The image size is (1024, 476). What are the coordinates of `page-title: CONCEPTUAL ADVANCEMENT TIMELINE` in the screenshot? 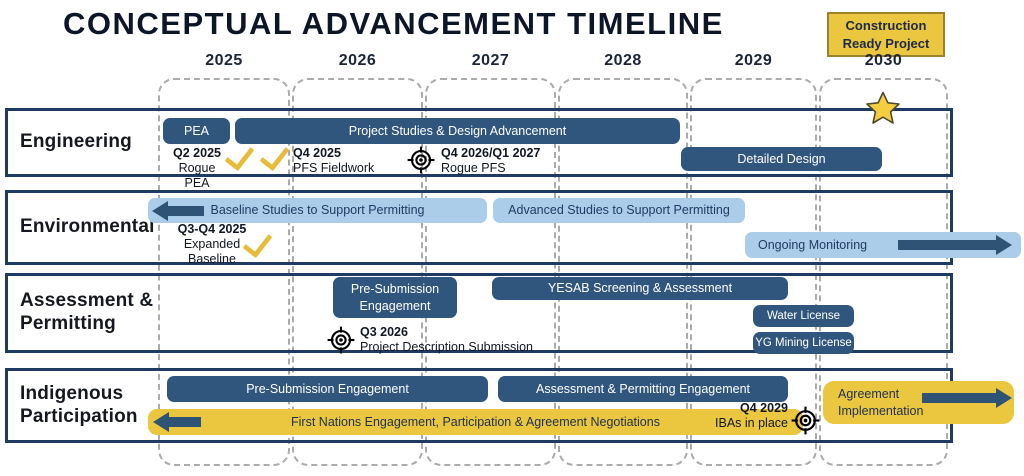 It's located at (393, 23).